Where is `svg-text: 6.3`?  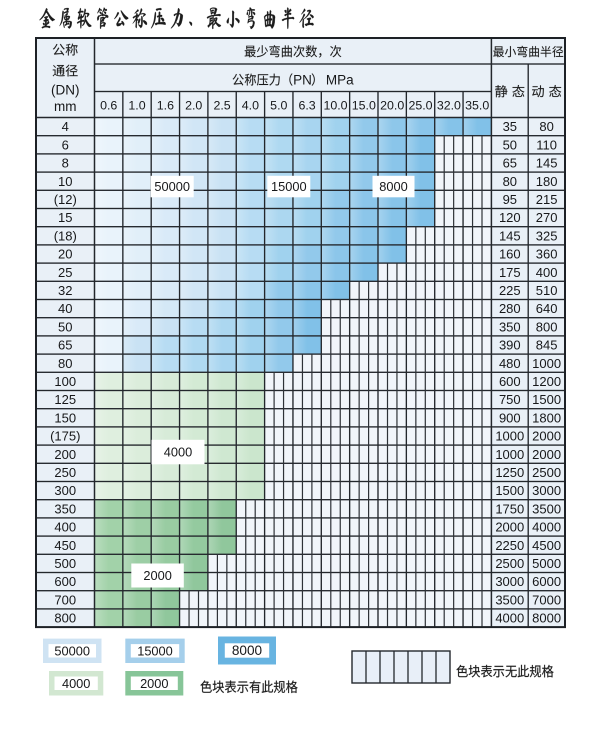
svg-text: 6.3 is located at coordinates (306, 106).